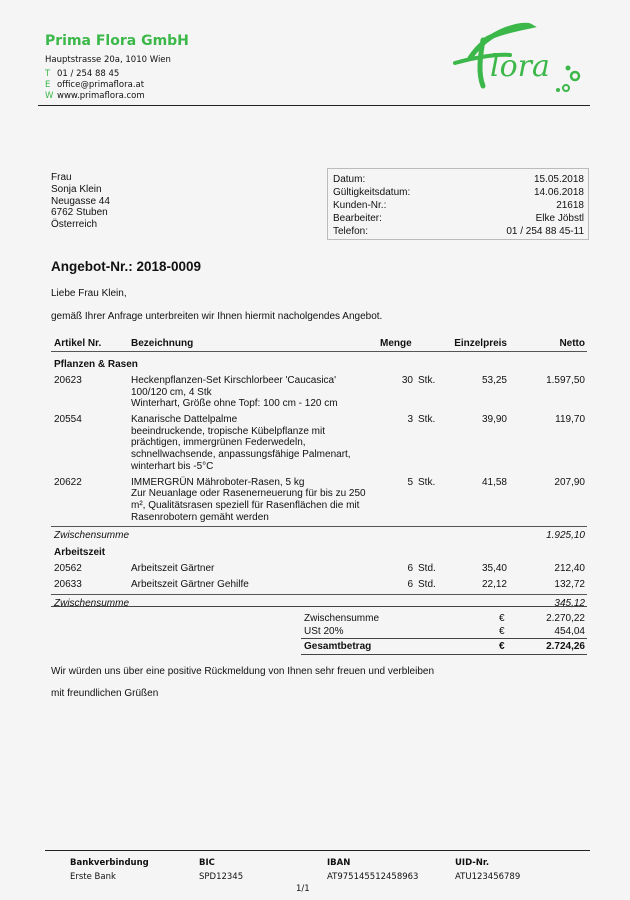 This screenshot has width=630, height=900. I want to click on contact-phone: T 01 / 254 88 45, so click(82, 74).